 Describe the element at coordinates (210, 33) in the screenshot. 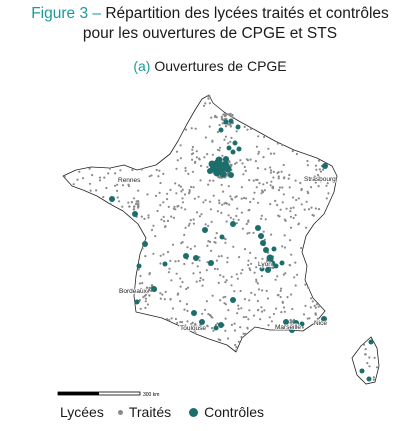

I see `title-line-2: pour les ouvertures de CPGE et STS` at that location.